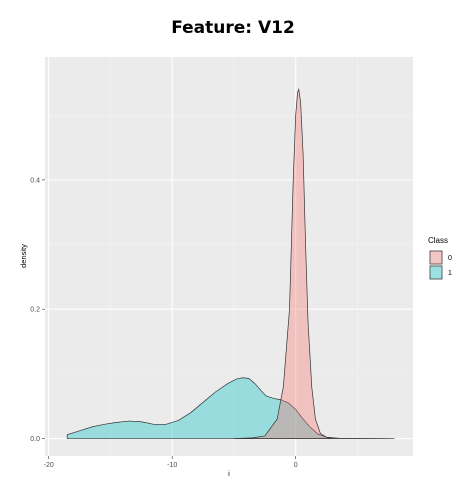 This screenshot has width=466, height=483. Describe the element at coordinates (35, 439) in the screenshot. I see `y-tick-label: 0.0` at that location.